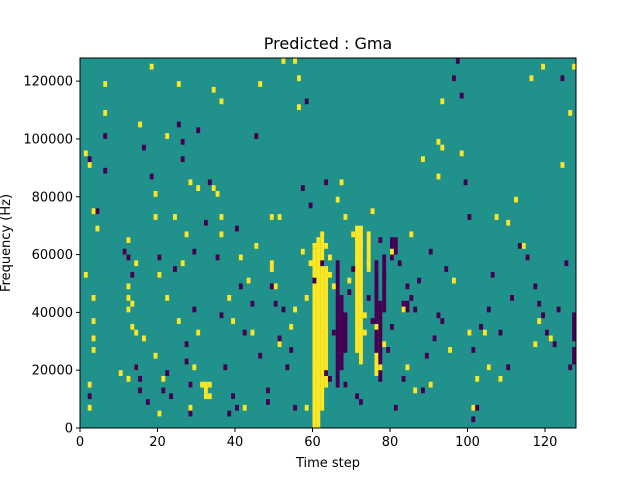 This screenshot has height=480, width=640. Describe the element at coordinates (48, 82) in the screenshot. I see `y-tick-label: 120000` at that location.